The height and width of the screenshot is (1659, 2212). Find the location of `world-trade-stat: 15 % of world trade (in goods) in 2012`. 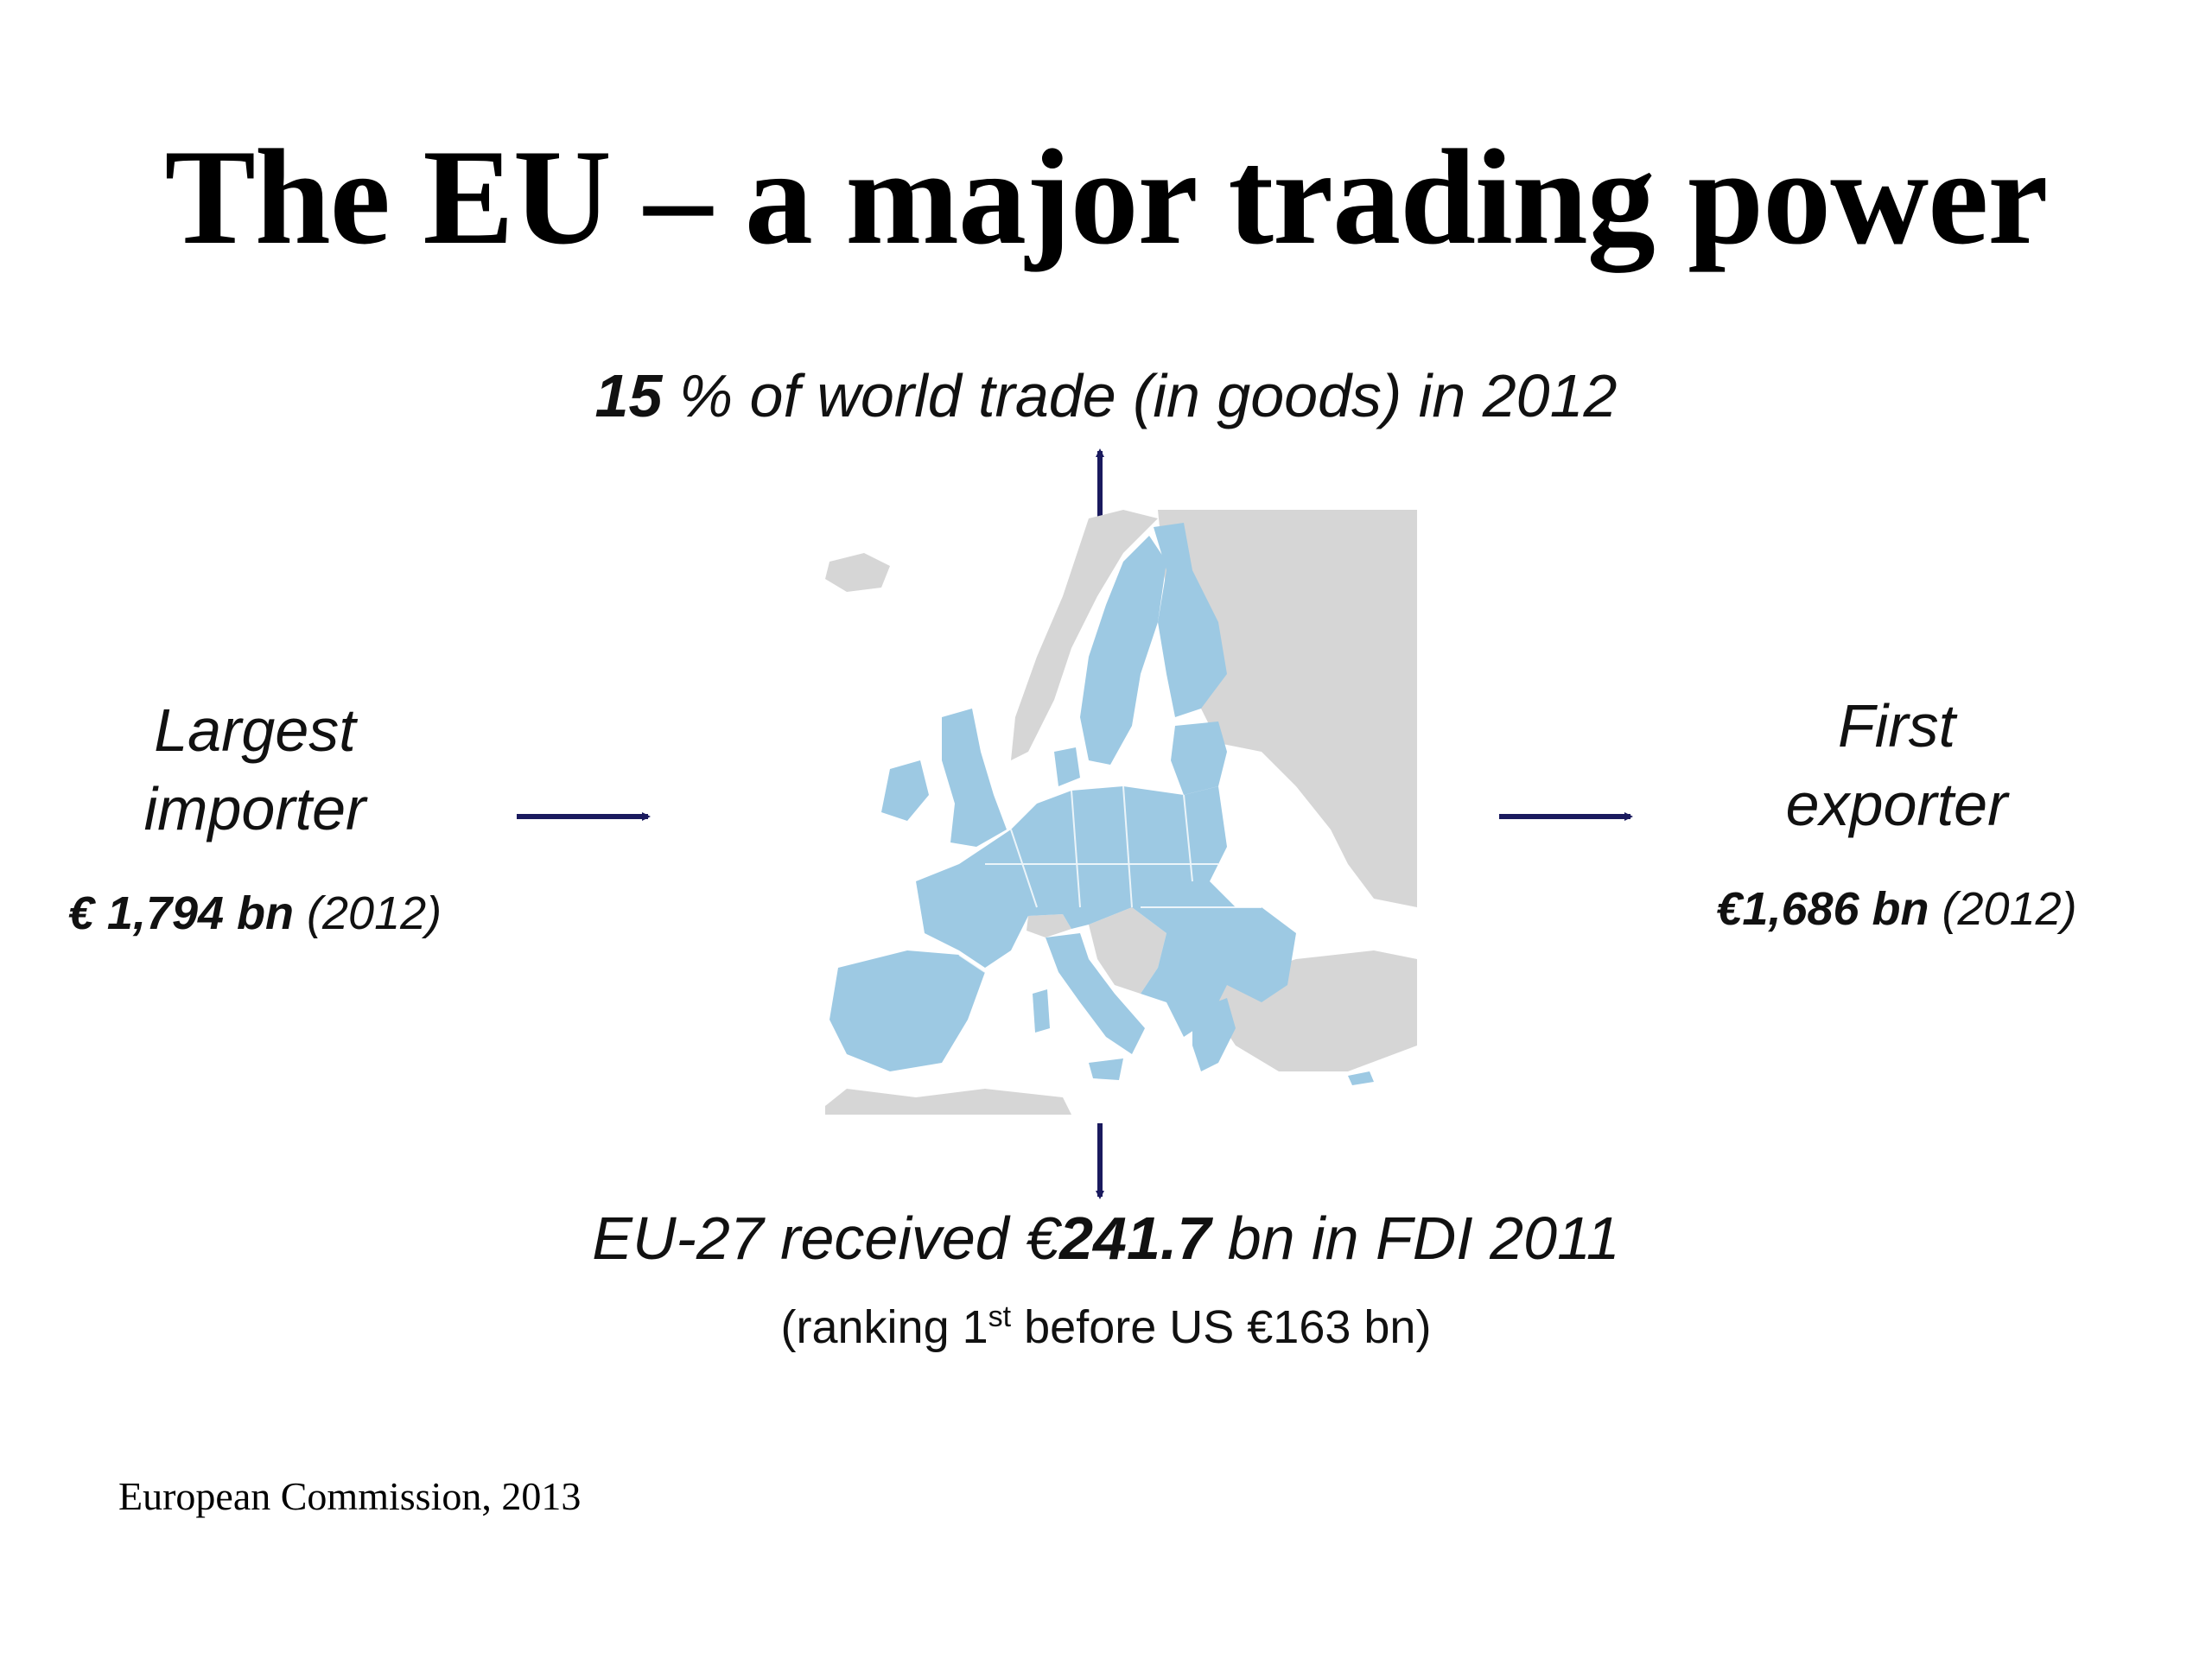

world-trade-stat: 15 % of world trade (in goods) in 2012 is located at coordinates (1106, 396).